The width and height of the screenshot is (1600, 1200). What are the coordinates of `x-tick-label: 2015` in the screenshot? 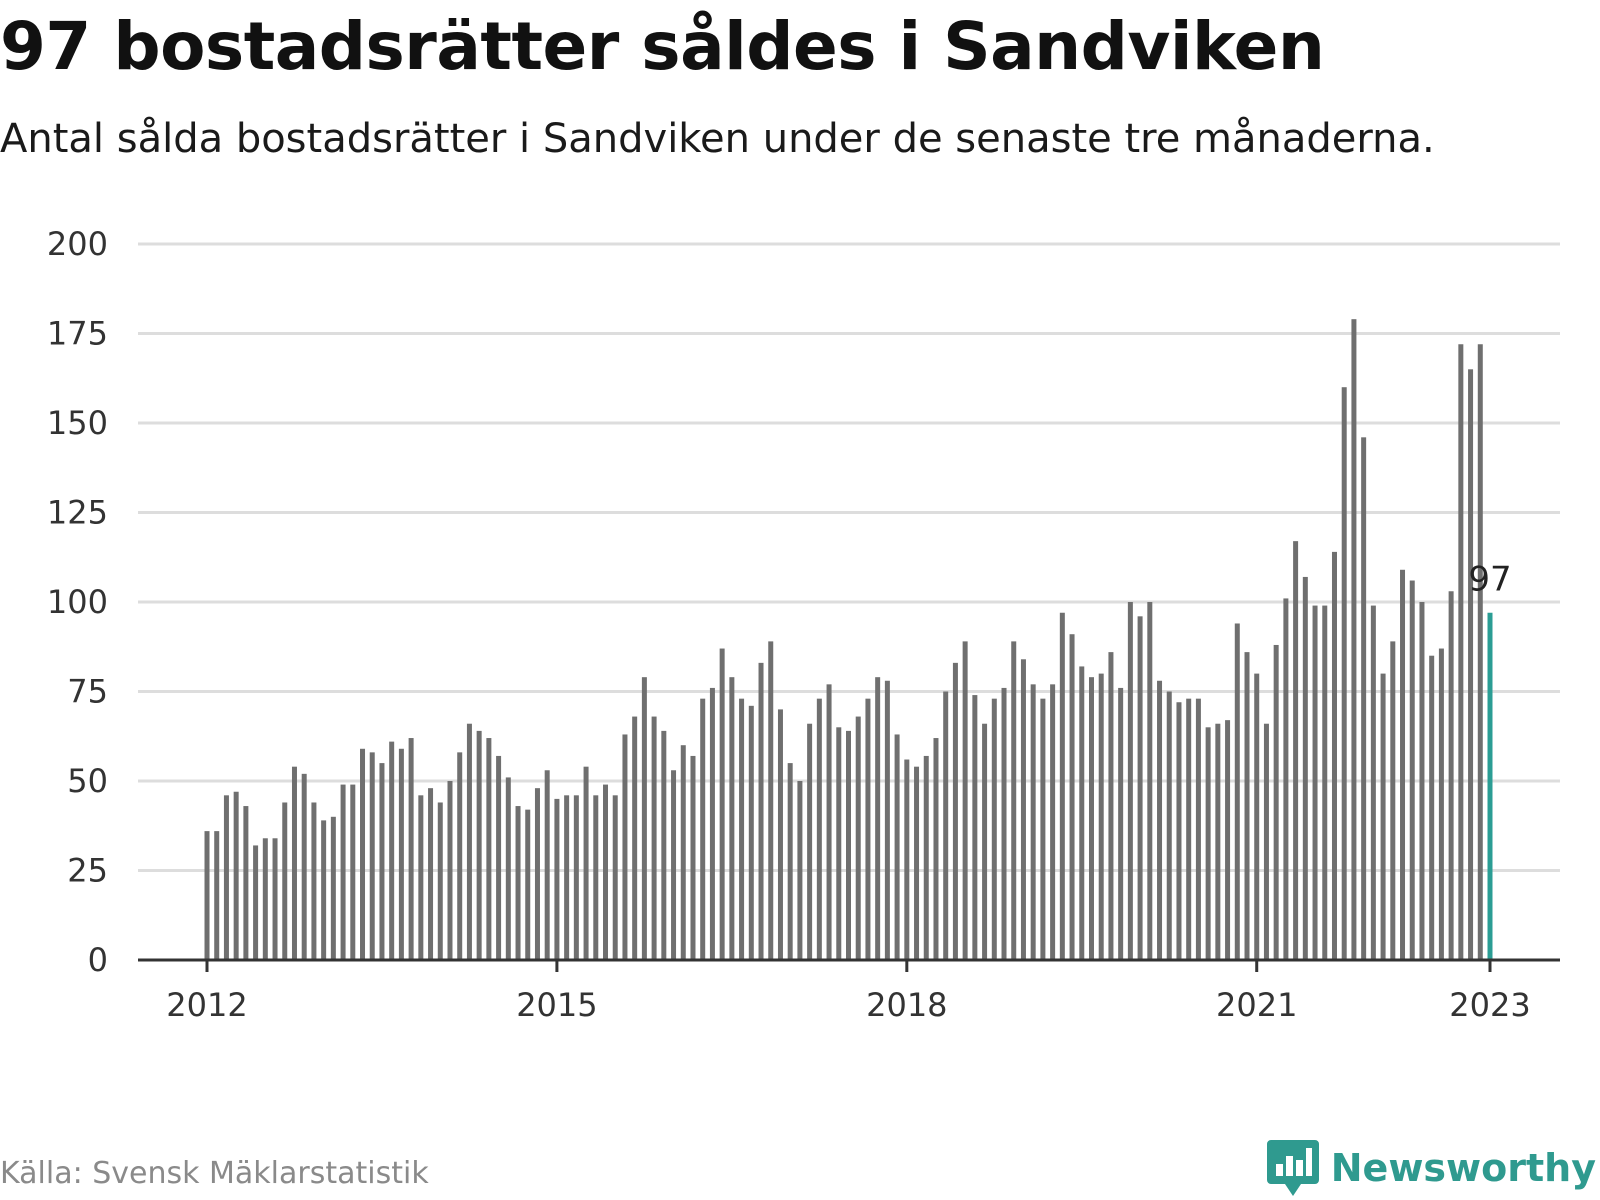 It's located at (556, 1005).